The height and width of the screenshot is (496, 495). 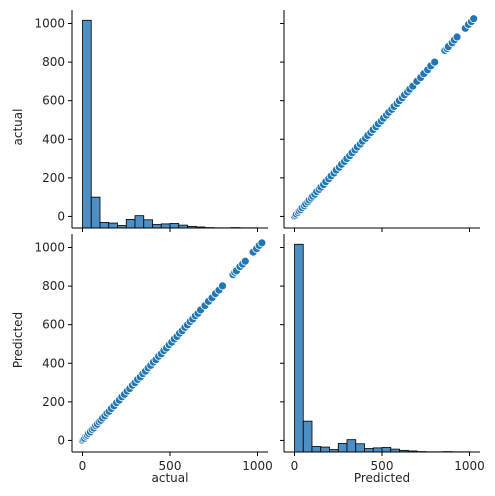 I want to click on y-axis-label-row-1: Predicted, so click(x=18, y=340).